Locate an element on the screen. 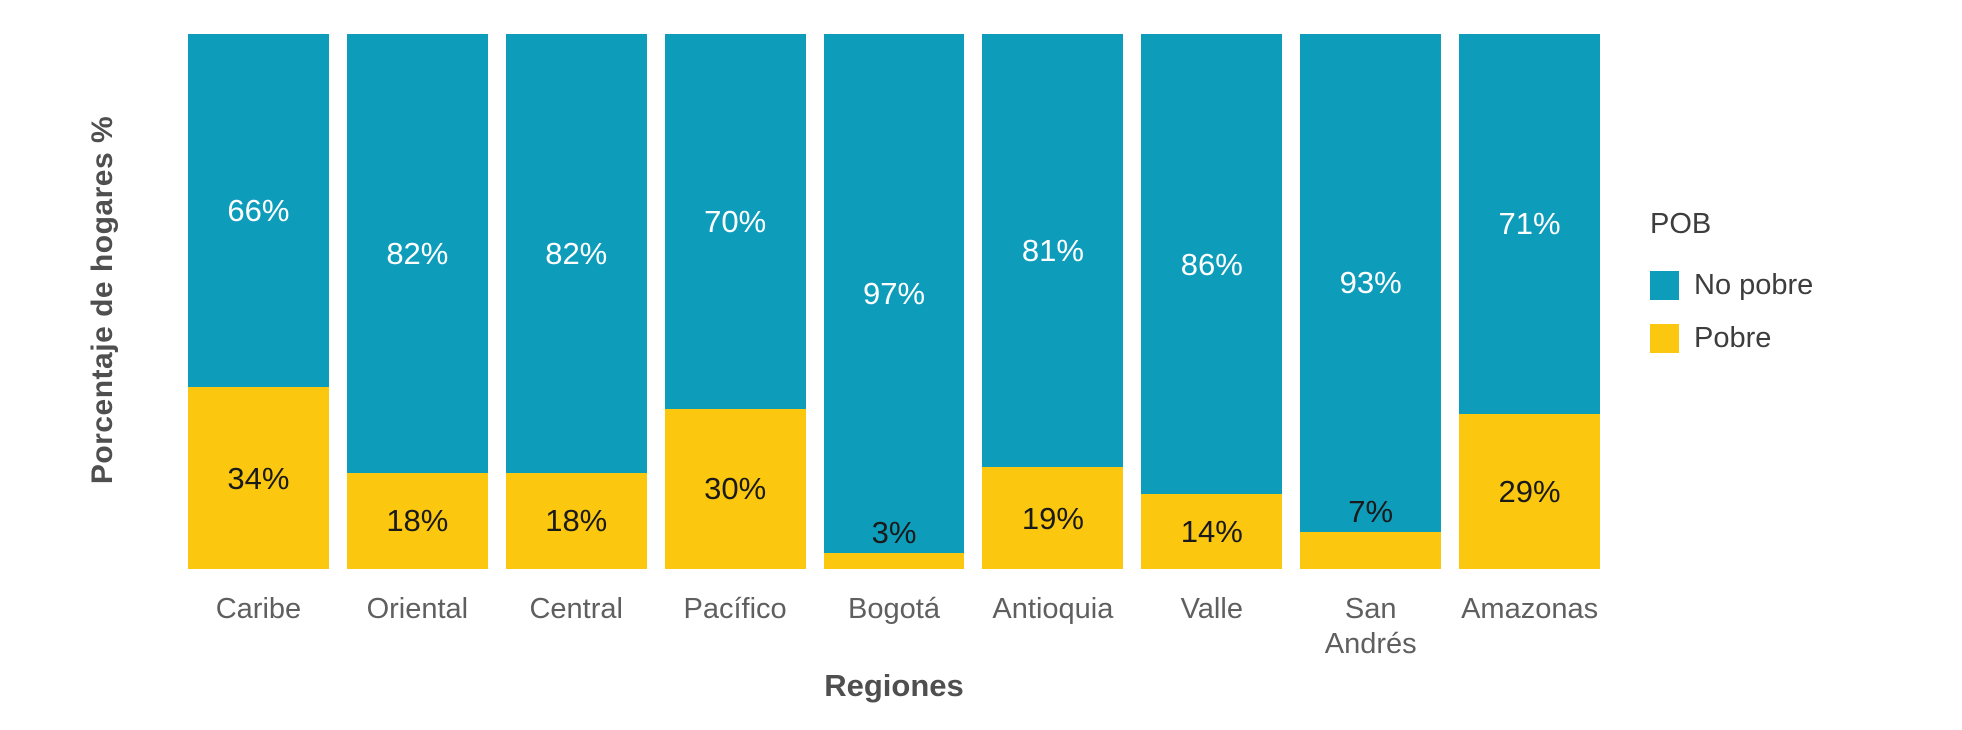 The height and width of the screenshot is (730, 1962). segment-no-pobre-pacifico: 70% is located at coordinates (735, 221).